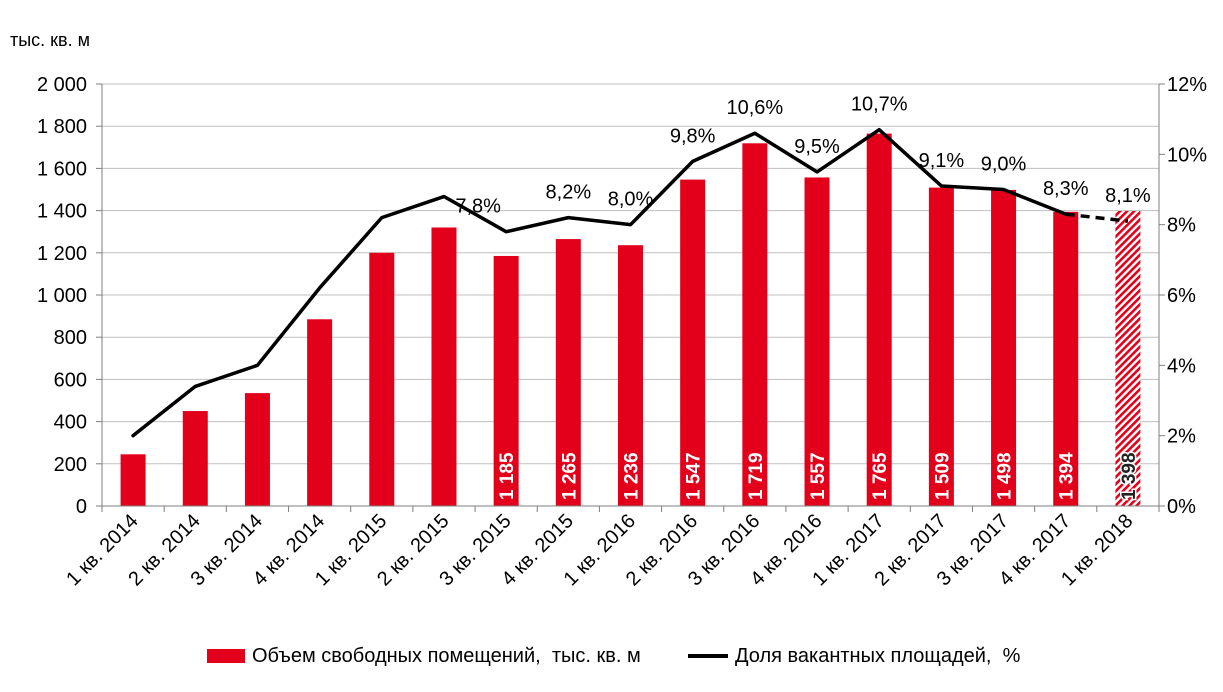 Image resolution: width=1223 pixels, height=692 pixels. What do you see at coordinates (1181, 226) in the screenshot?
I see `right-tick-label: 8%` at bounding box center [1181, 226].